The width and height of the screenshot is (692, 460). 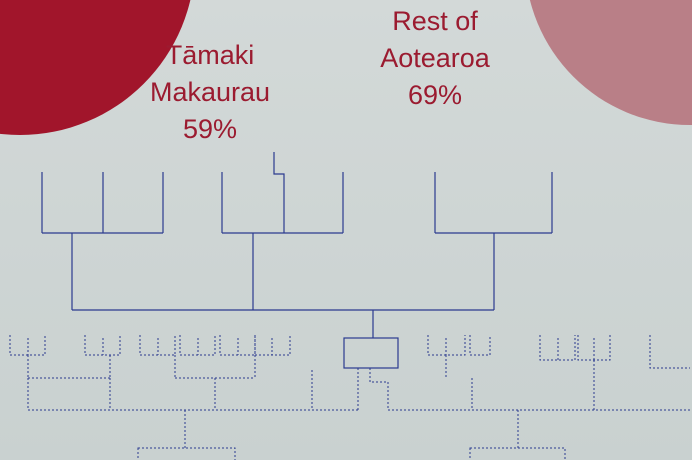 What do you see at coordinates (435, 21) in the screenshot?
I see `region-name-1: Rest of` at bounding box center [435, 21].